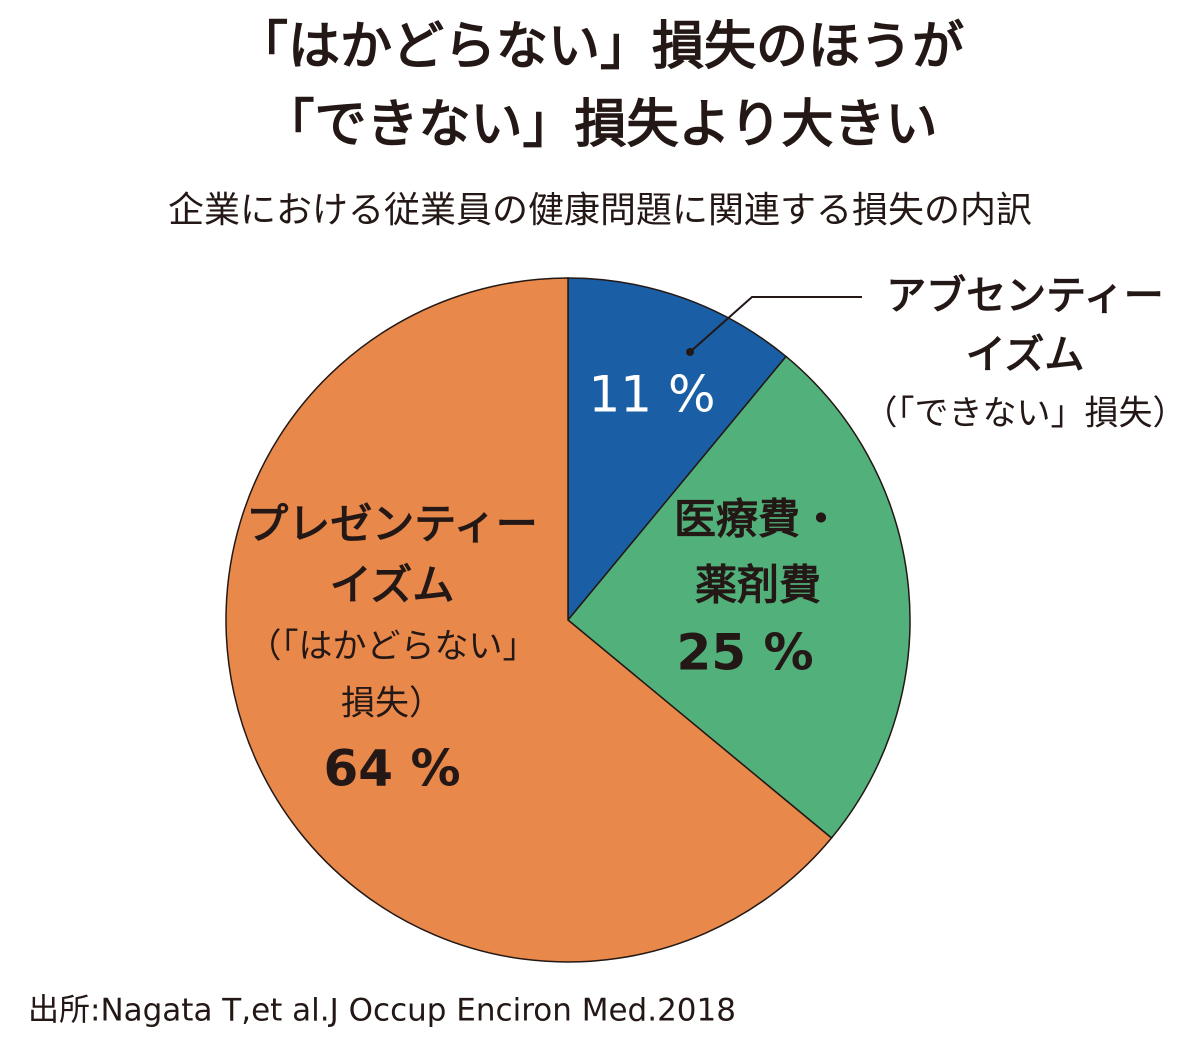 Image resolution: width=1200 pixels, height=1040 pixels. Describe the element at coordinates (391, 524) in the screenshot. I see `slice-label: プレゼンティー` at that location.